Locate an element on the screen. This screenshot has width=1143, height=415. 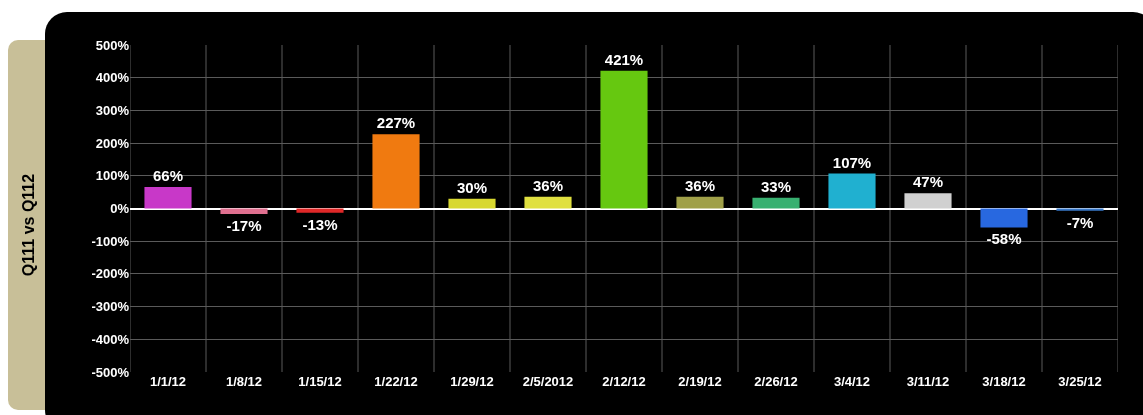
y-tick-label: 0% is located at coordinates (120, 209).